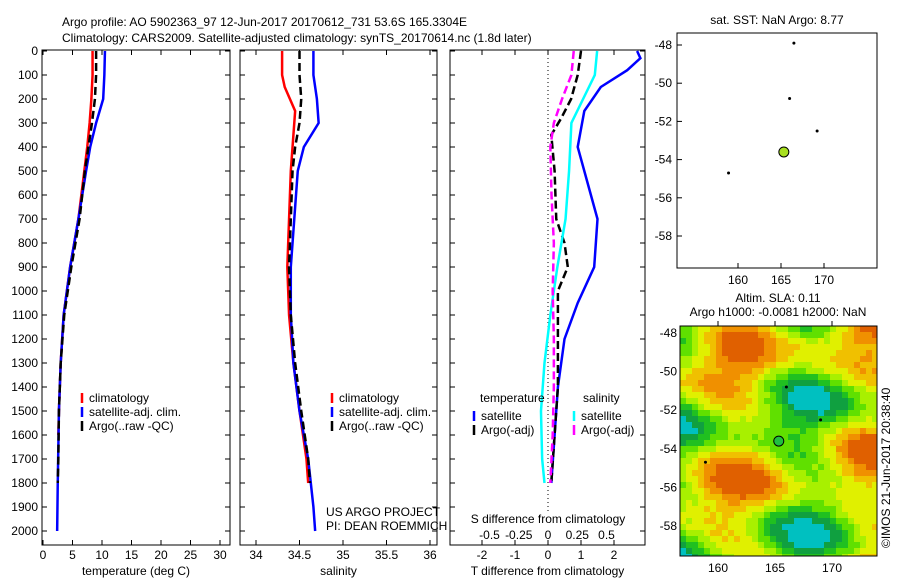 Image resolution: width=900 pixels, height=580 pixels. Describe the element at coordinates (777, 150) in the screenshot. I see `sst-map-frame` at that location.